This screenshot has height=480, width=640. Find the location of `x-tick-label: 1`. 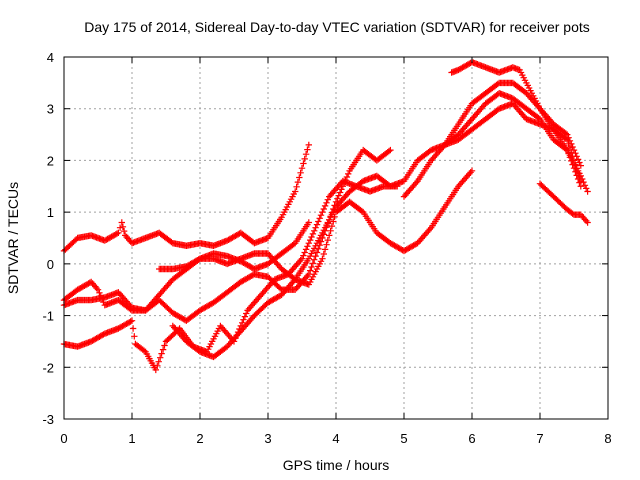

x-tick-label: 1 is located at coordinates (131, 438).